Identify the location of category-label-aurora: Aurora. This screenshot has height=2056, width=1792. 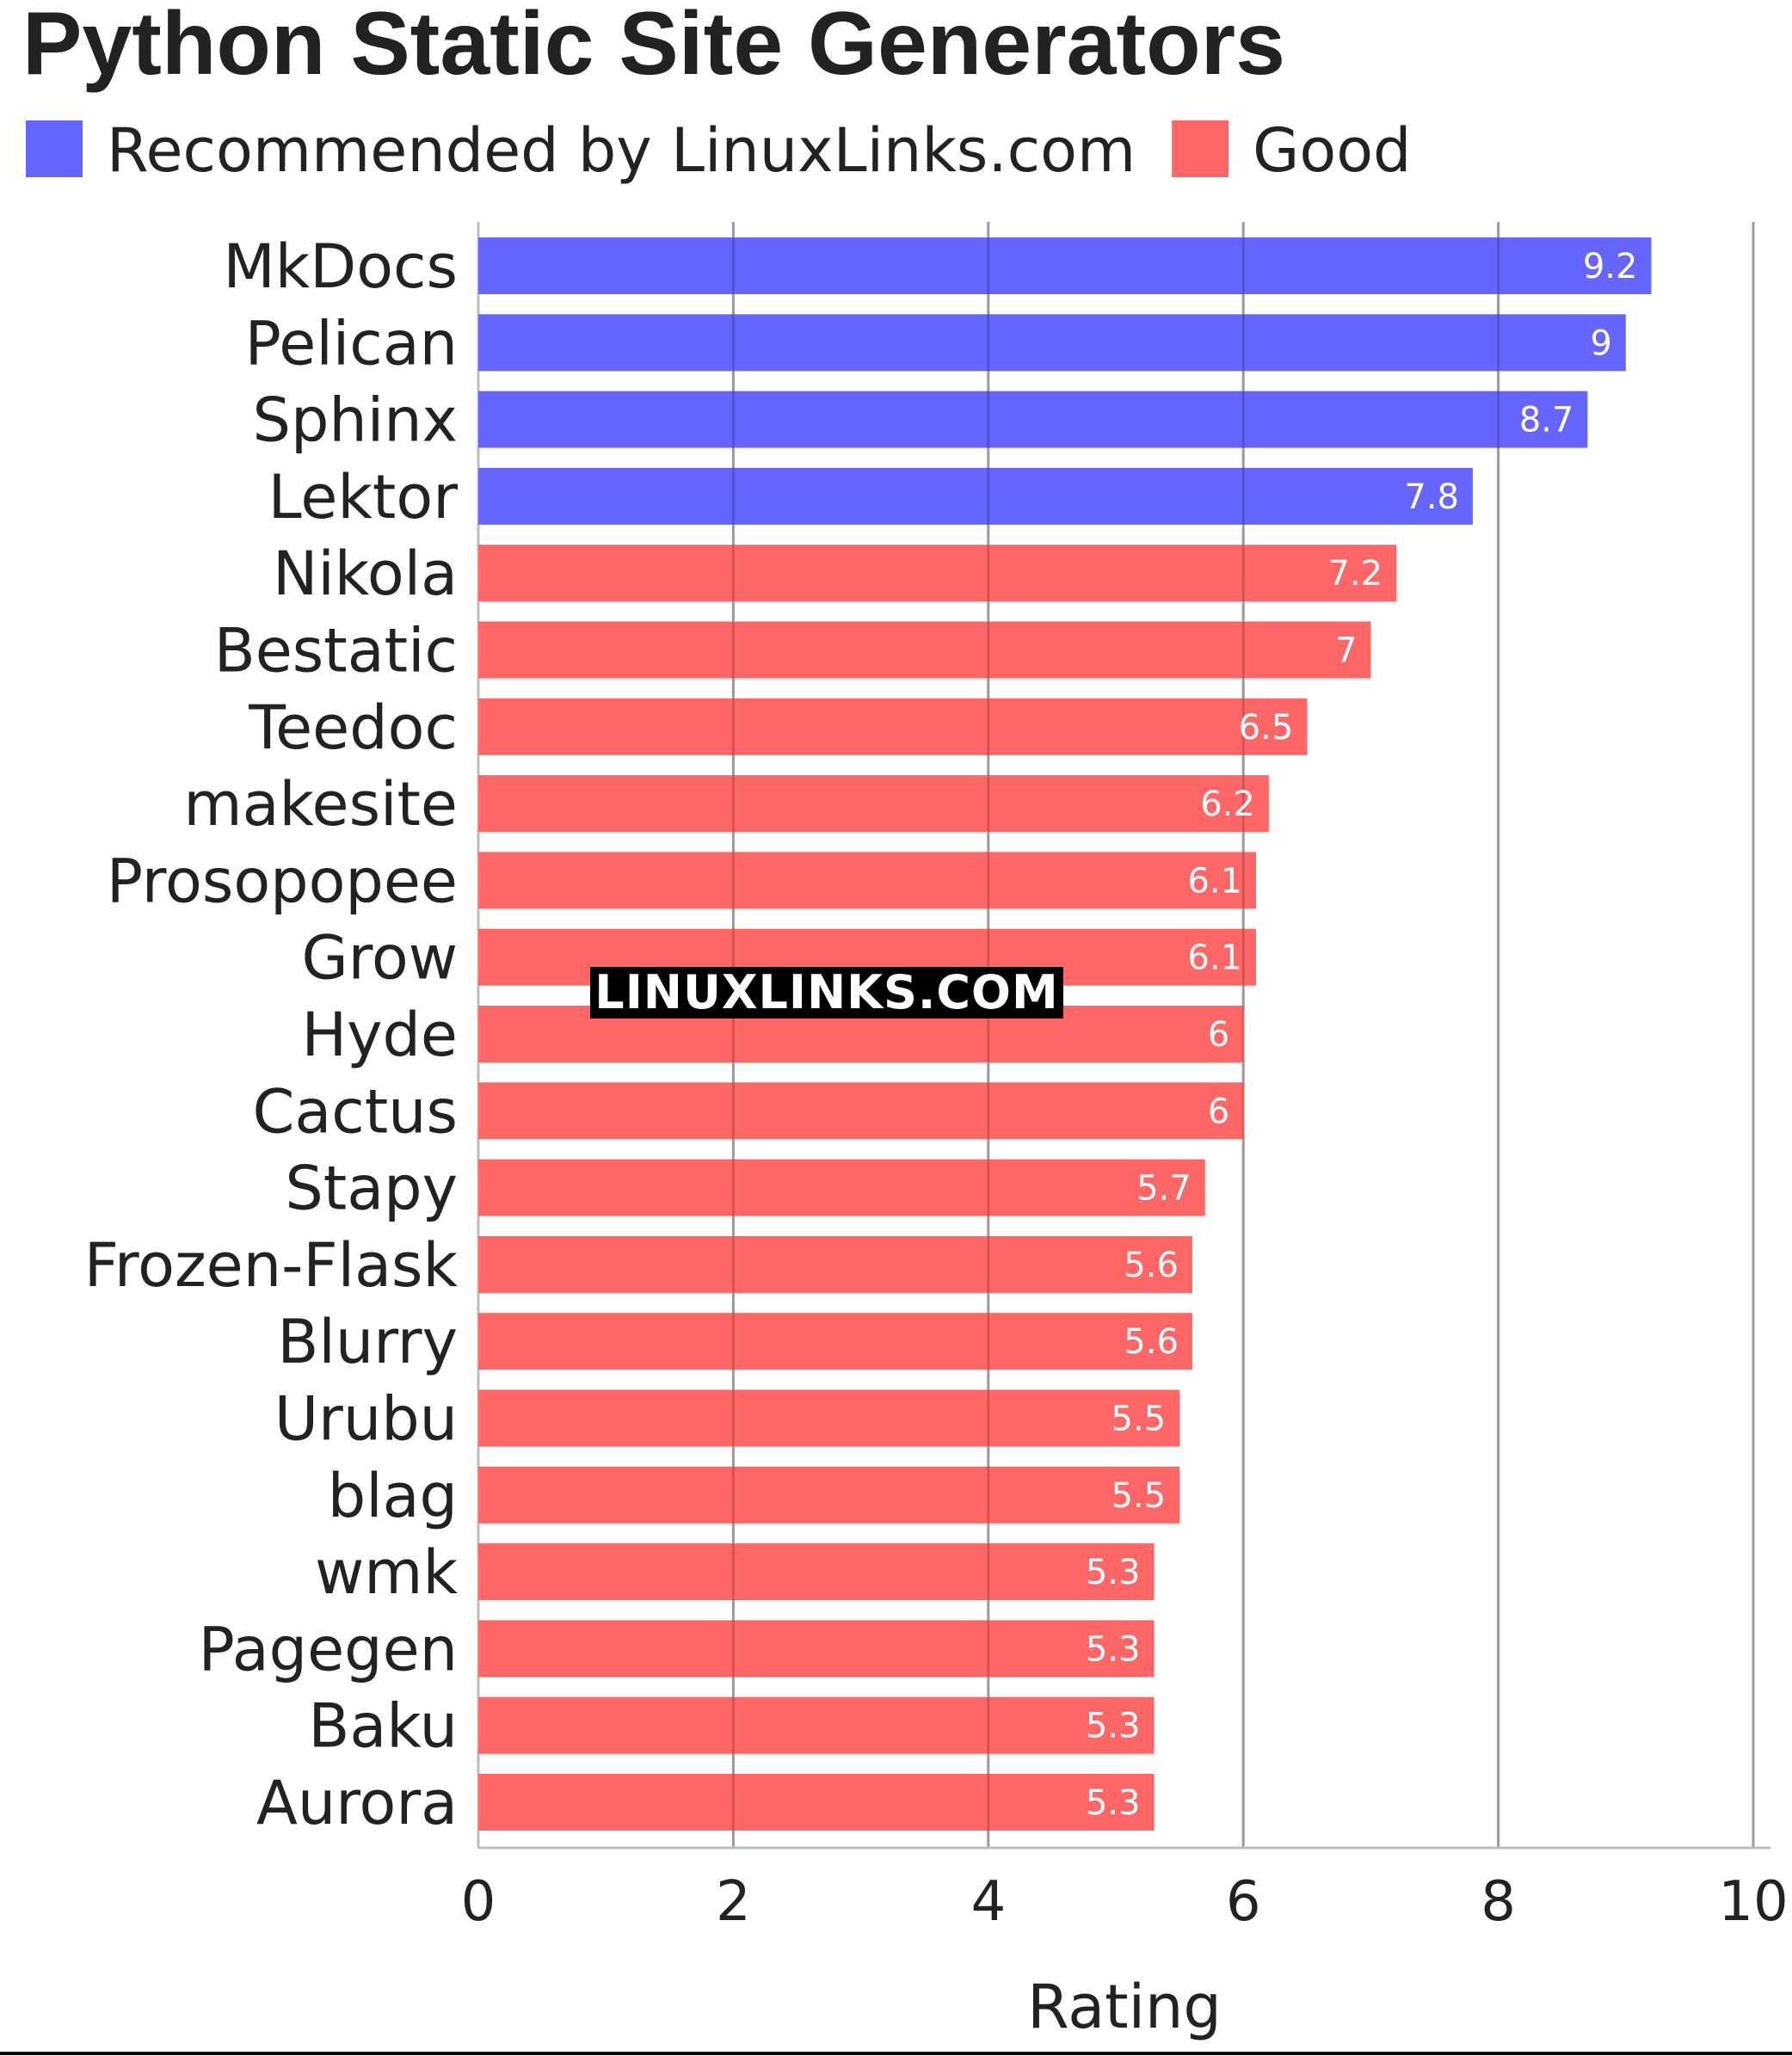
(357, 1803).